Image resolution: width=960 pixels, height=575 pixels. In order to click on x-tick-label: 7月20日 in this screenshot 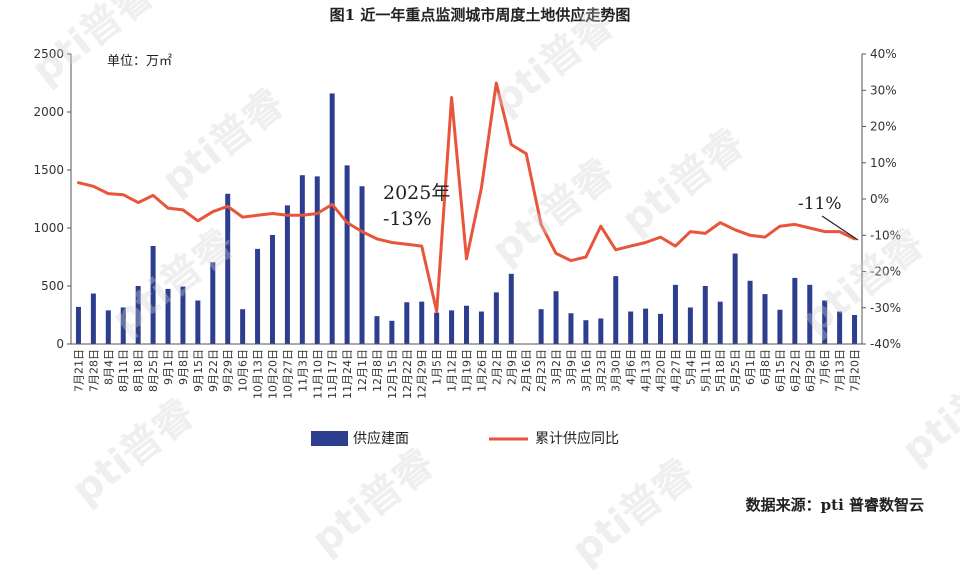, I will do `click(855, 370)`.